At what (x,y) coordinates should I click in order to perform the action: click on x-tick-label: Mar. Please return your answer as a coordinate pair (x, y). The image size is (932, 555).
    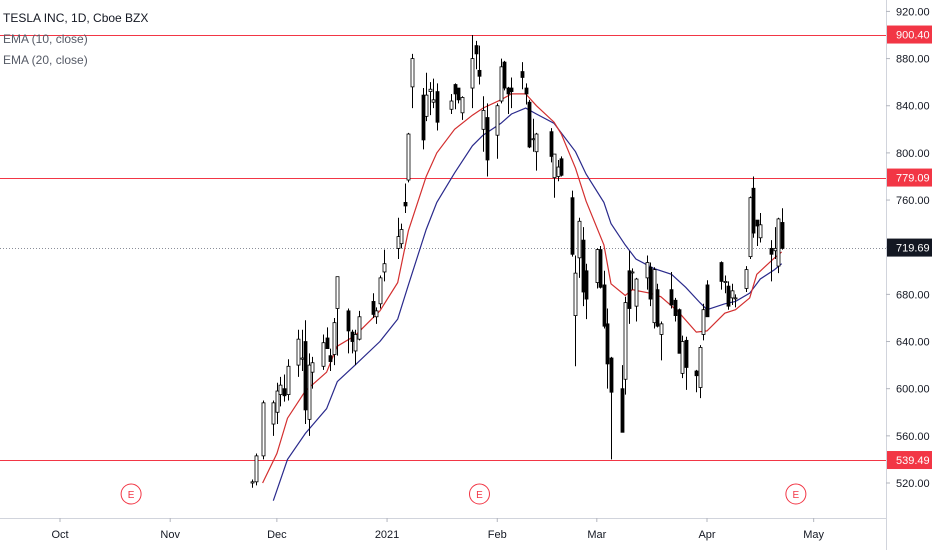
    Looking at the image, I should click on (596, 535).